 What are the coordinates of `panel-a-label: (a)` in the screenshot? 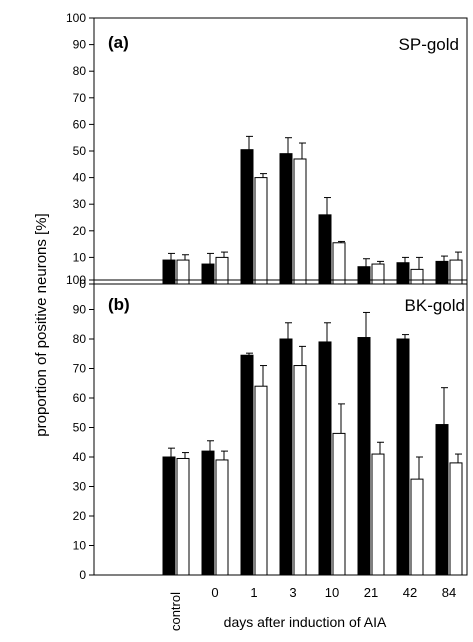 It's located at (118, 42).